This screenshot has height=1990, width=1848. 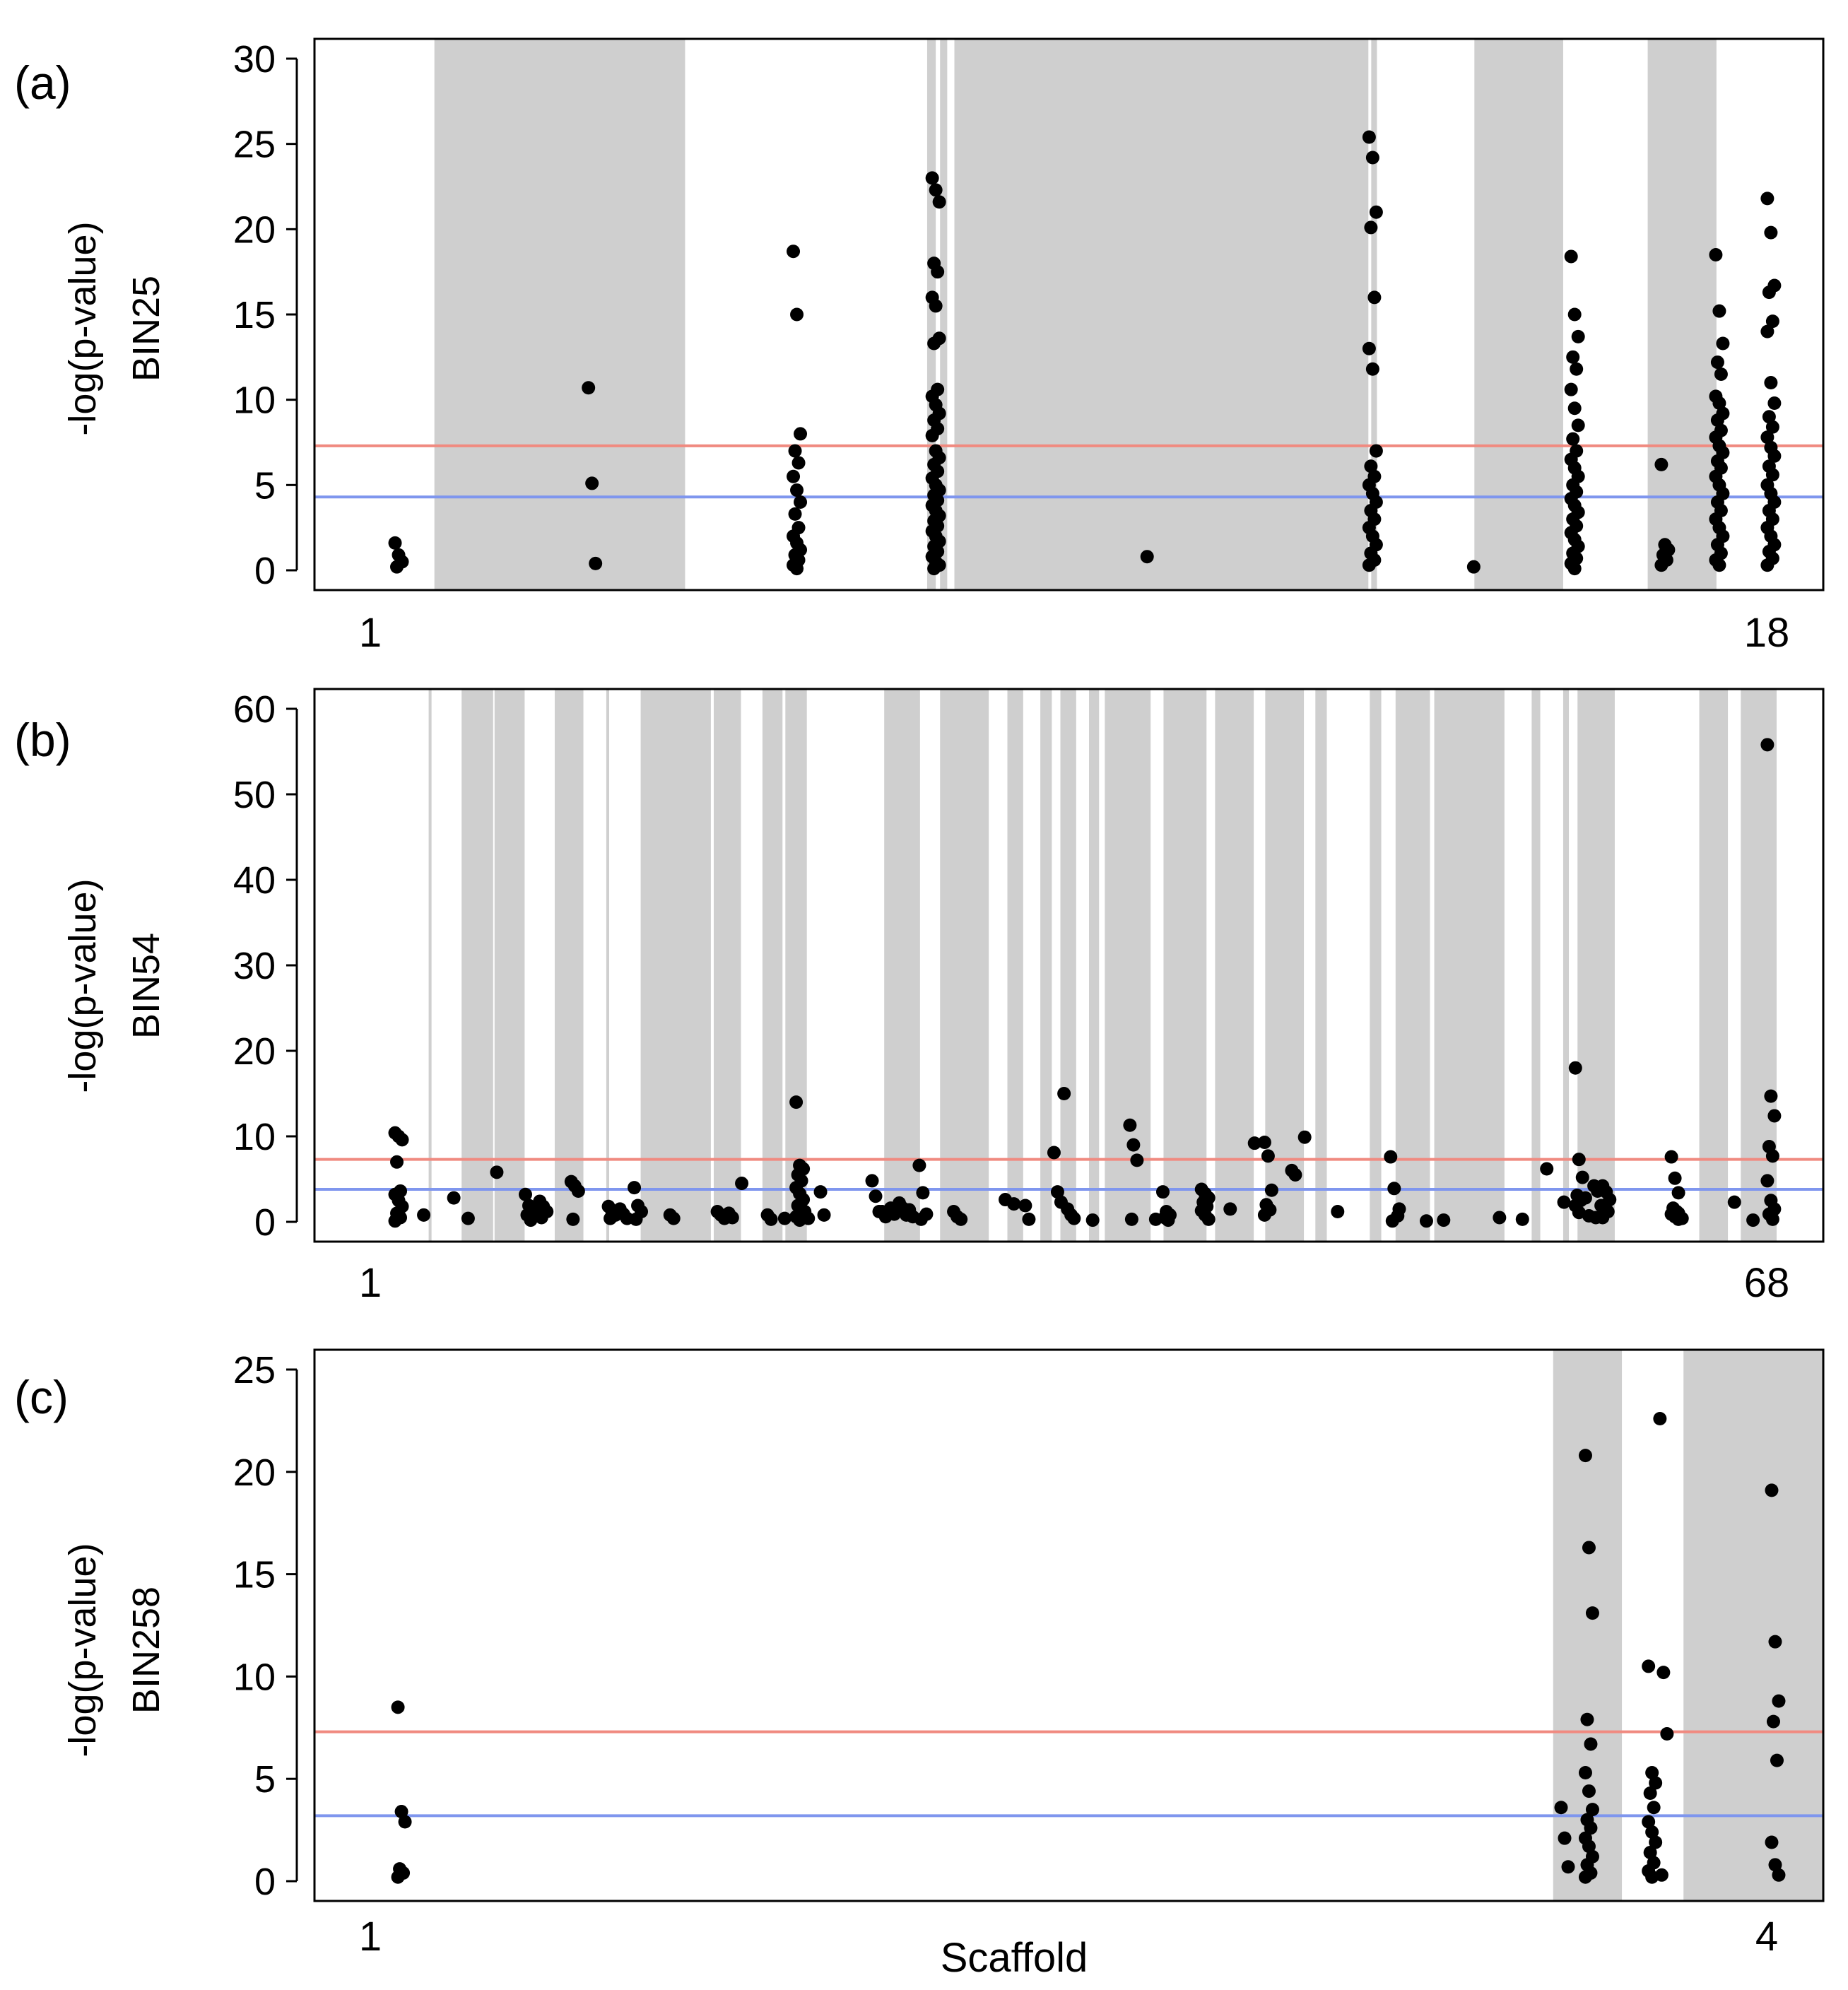 I want to click on panel-c-y-tick-label: 0, so click(x=265, y=1882).